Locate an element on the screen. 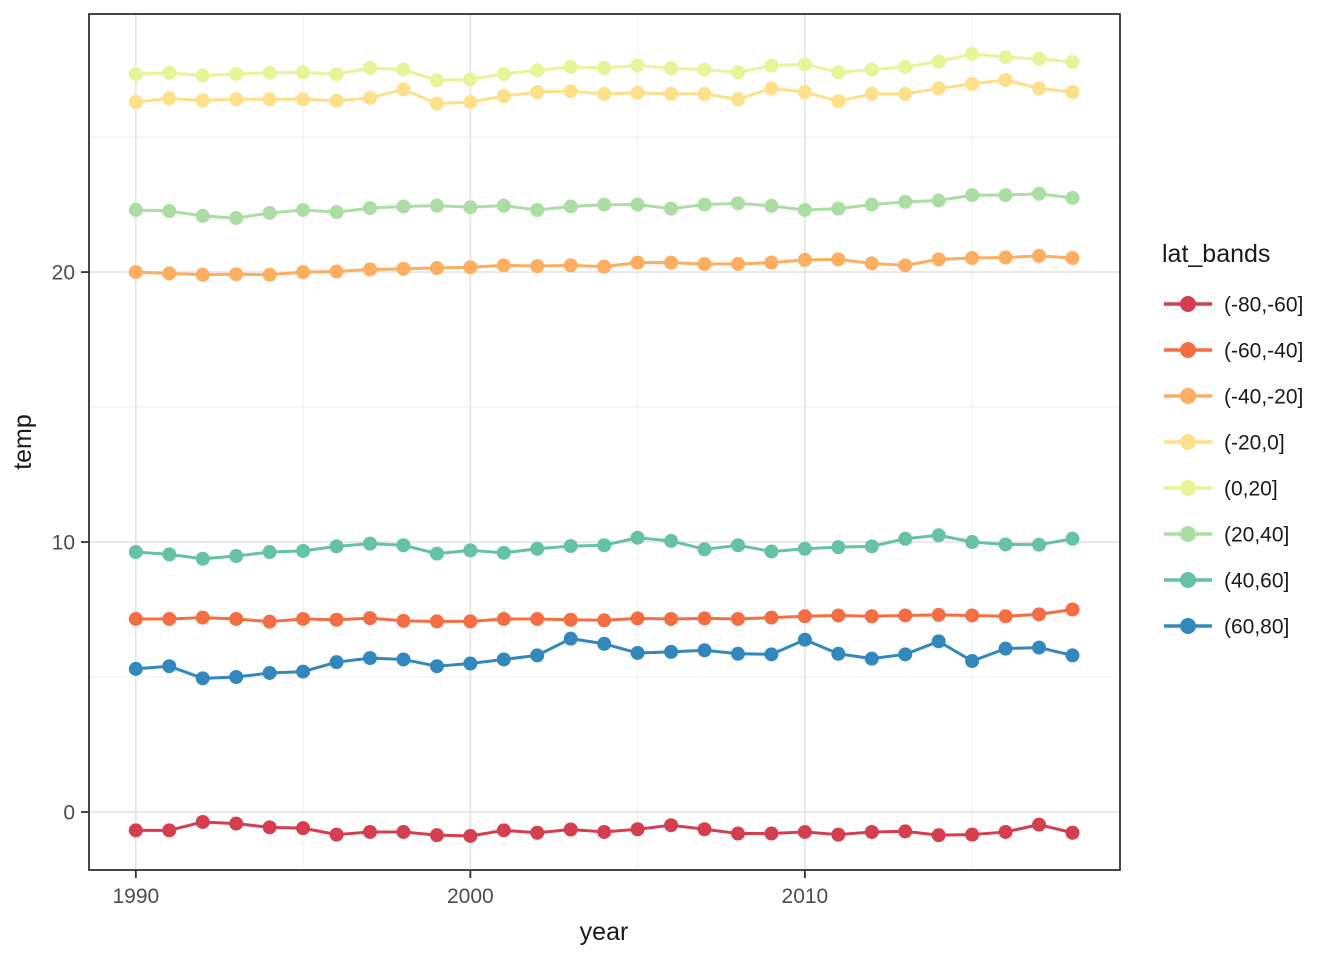 The width and height of the screenshot is (1344, 965). series-(-80,-60] is located at coordinates (604, 828).